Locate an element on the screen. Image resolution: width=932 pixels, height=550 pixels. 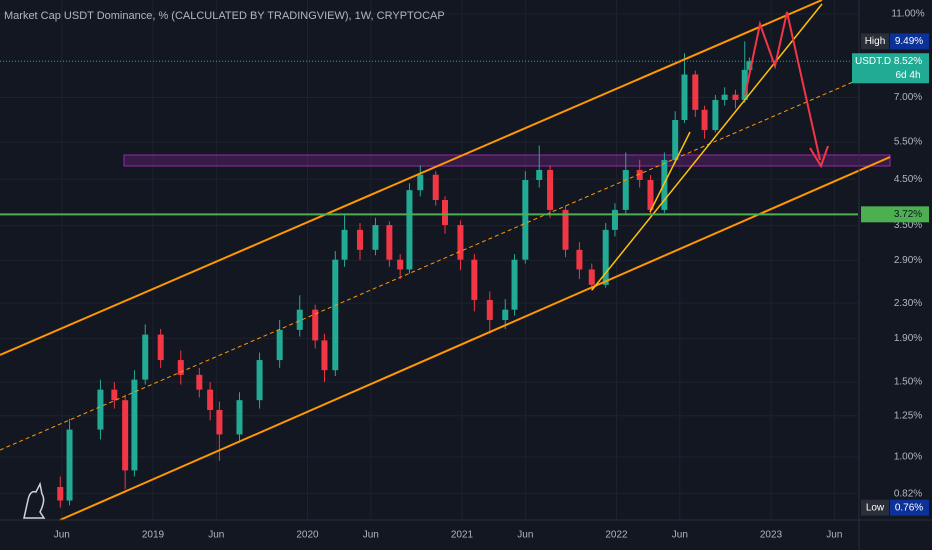
y-tick-label: 2.90% is located at coordinates (908, 260).